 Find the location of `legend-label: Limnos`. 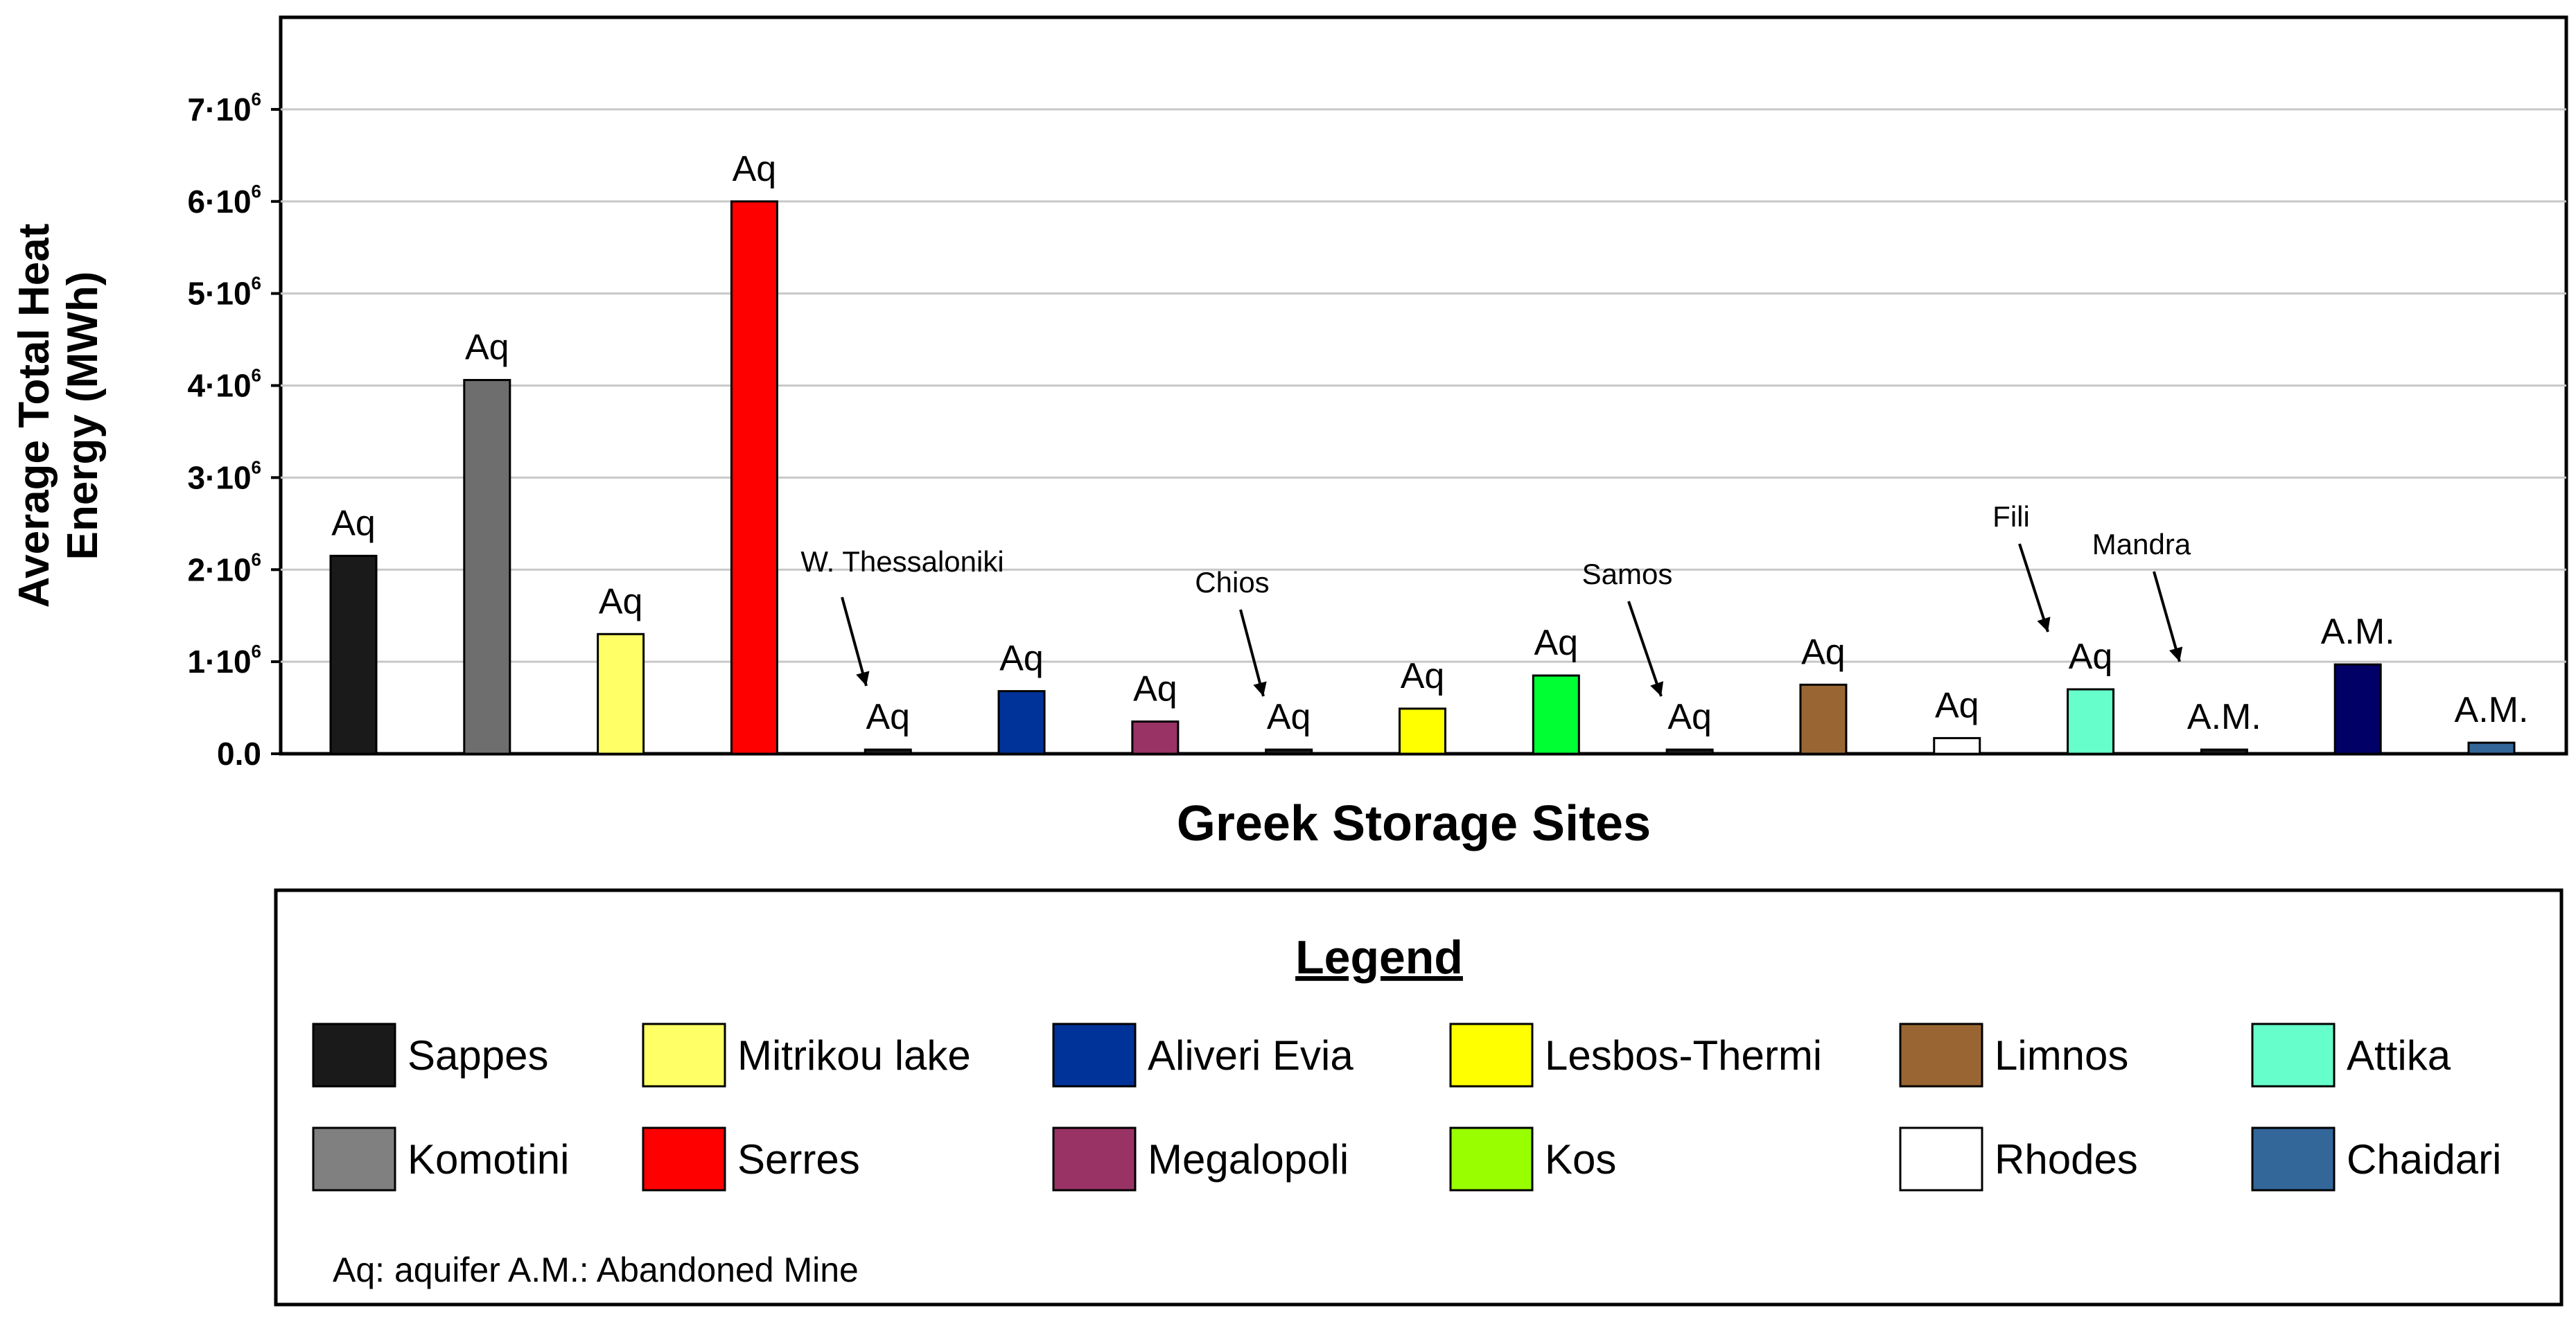

legend-label: Limnos is located at coordinates (2061, 1055).